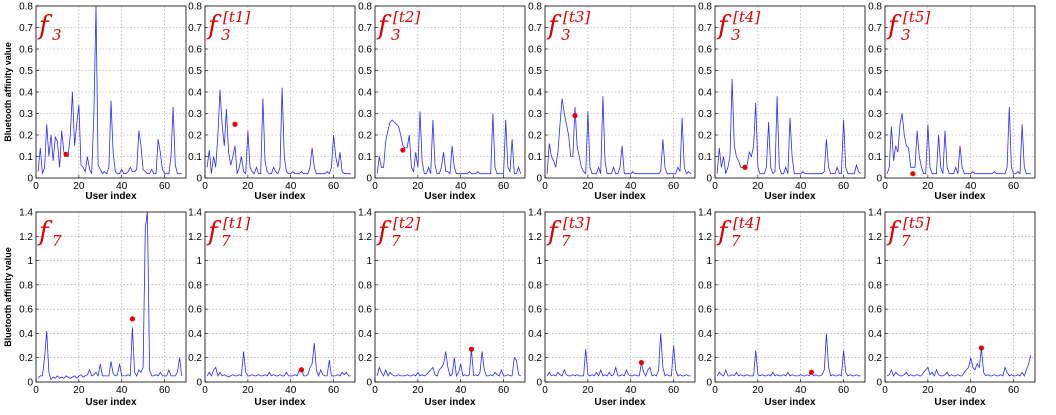 The height and width of the screenshot is (415, 1056). What do you see at coordinates (916, 223) in the screenshot?
I see `panel-label-superscript: [t5]` at bounding box center [916, 223].